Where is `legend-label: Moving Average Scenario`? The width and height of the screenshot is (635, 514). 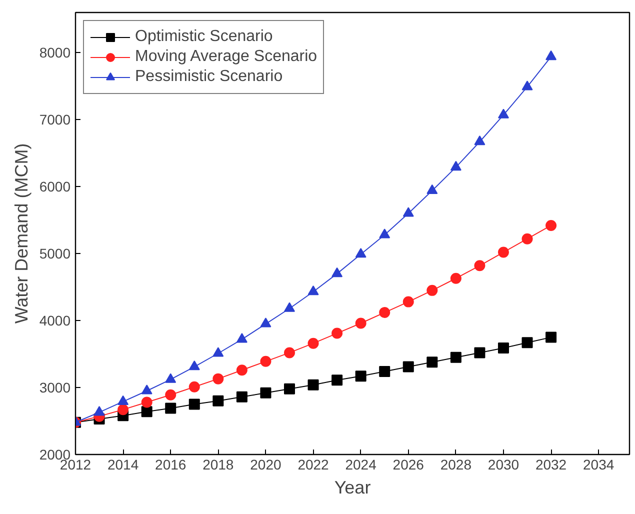
legend-label: Moving Average Scenario is located at coordinates (226, 57).